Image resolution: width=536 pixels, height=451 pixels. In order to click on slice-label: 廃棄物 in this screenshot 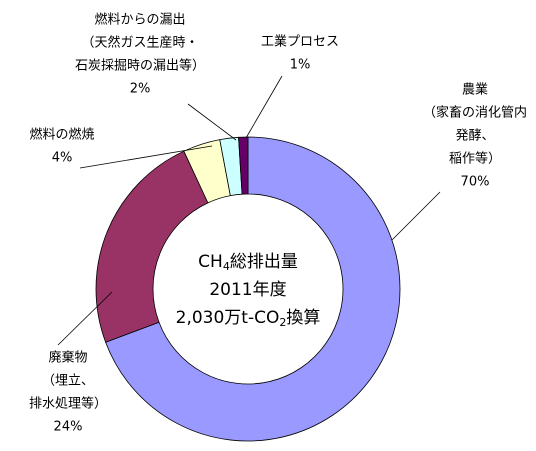, I will do `click(67, 358)`.